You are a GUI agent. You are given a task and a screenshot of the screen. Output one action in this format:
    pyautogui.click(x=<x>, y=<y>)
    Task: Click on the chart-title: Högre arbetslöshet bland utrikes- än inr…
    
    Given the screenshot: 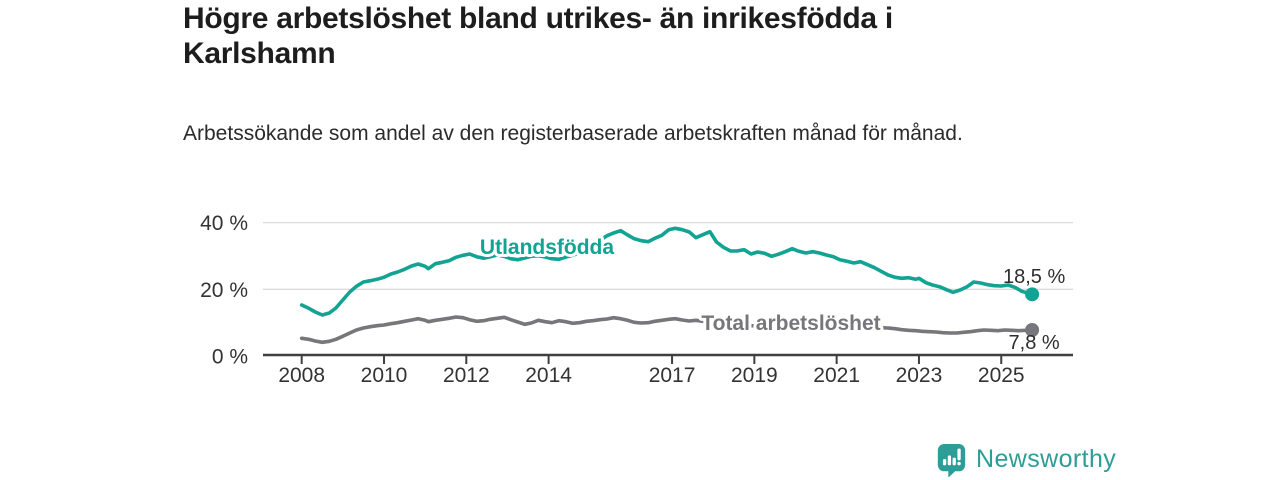 What is the action you would take?
    pyautogui.click(x=538, y=36)
    